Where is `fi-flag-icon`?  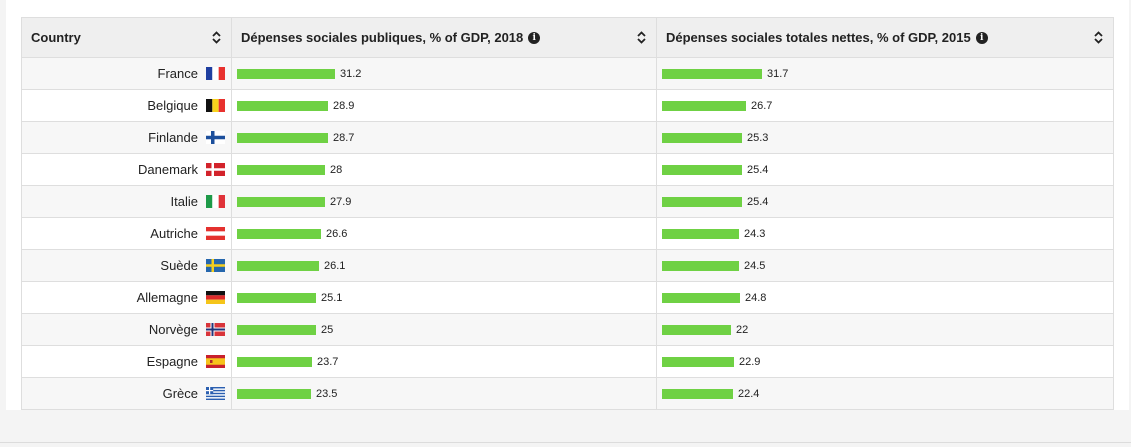
fi-flag-icon is located at coordinates (215, 137).